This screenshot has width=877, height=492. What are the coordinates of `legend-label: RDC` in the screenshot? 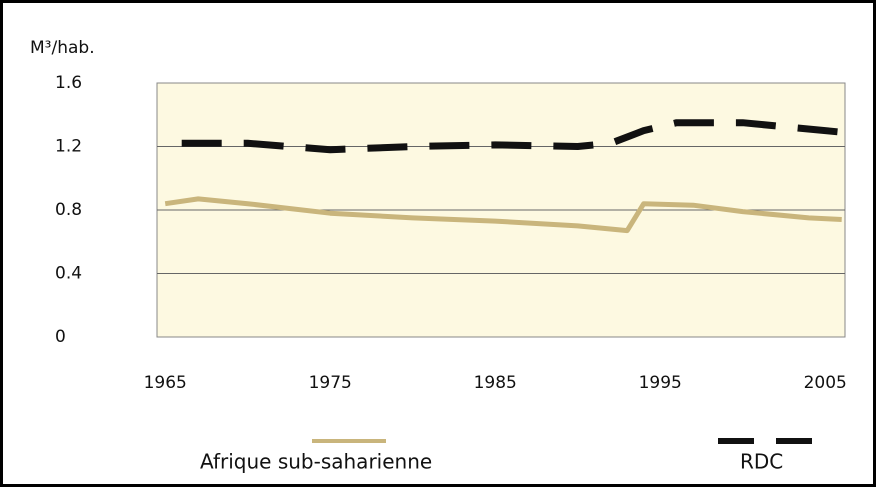 It's located at (761, 462).